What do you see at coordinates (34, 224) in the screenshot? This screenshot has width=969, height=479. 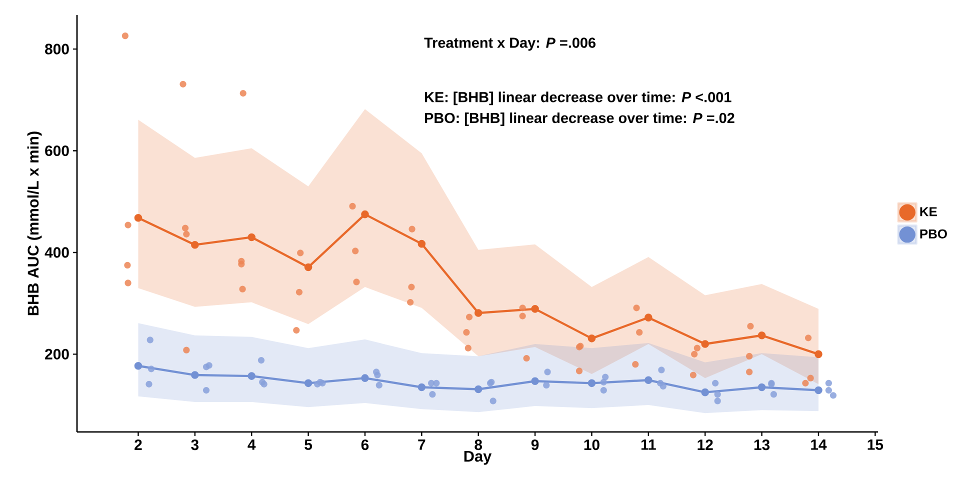 I see `y-axis-title: BHB AUC (mmol/L x min)` at bounding box center [34, 224].